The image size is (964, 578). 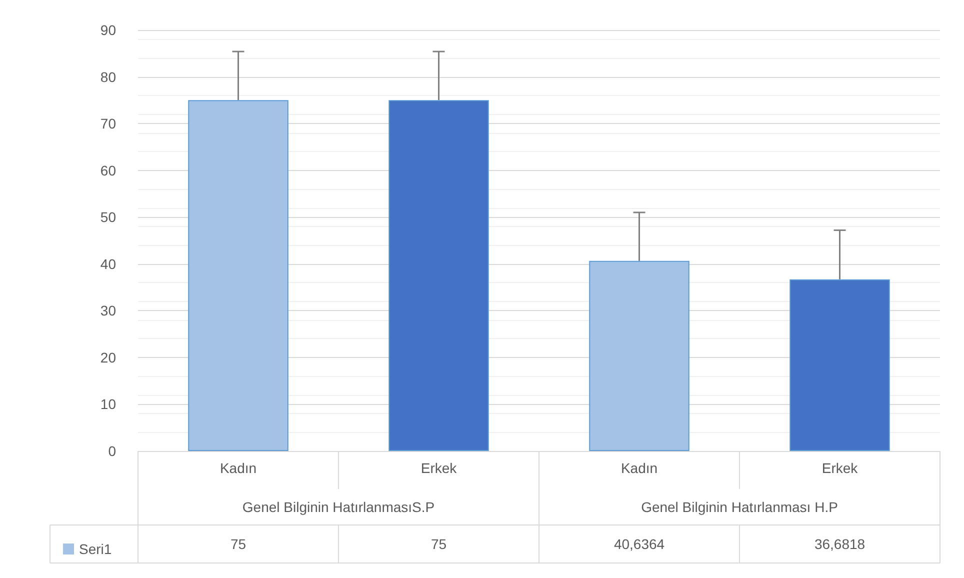 What do you see at coordinates (108, 217) in the screenshot?
I see `y-tick-label: 50` at bounding box center [108, 217].